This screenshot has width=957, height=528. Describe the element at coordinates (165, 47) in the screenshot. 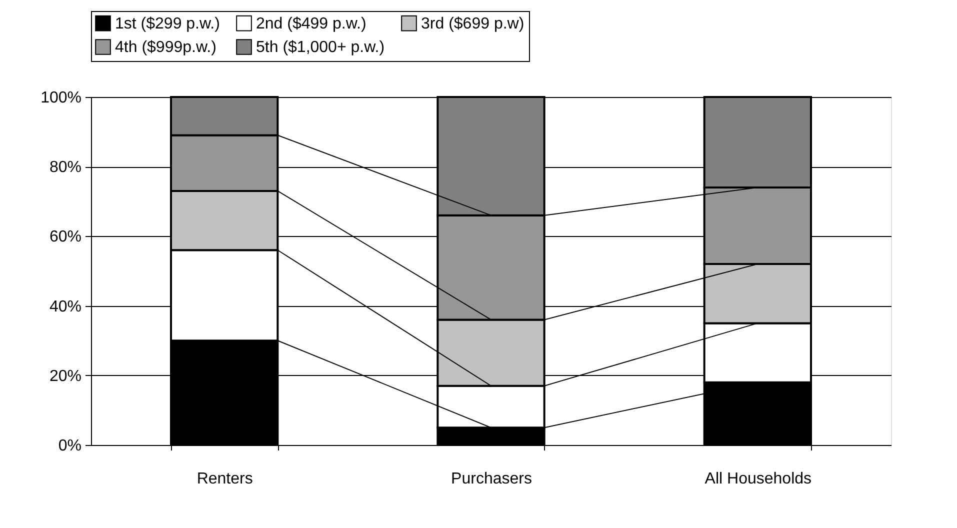

I see `legend-label: 4th ($999p.w.)` at that location.